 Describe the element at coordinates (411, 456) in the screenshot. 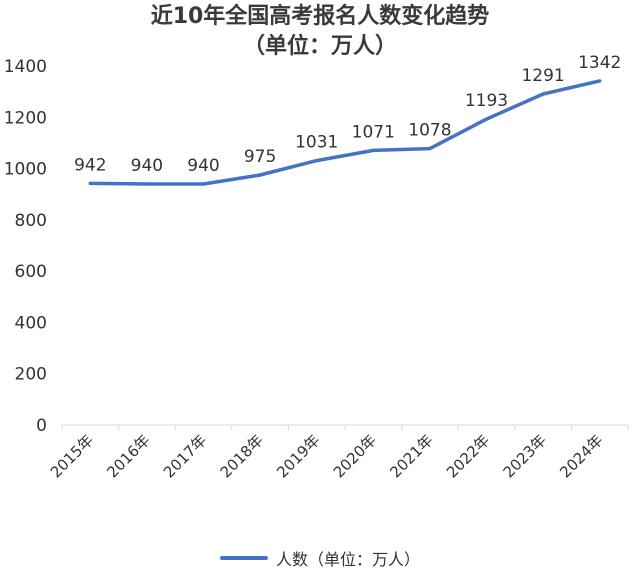

I see `x-tick-label: 2021年` at that location.